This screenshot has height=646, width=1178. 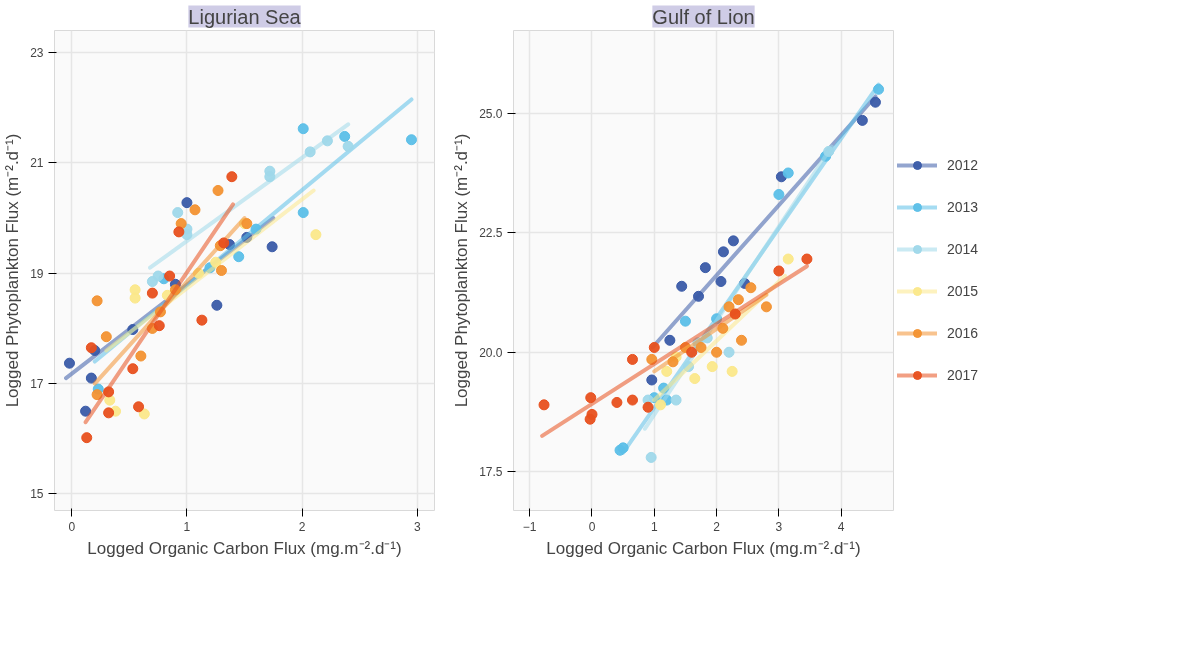 What do you see at coordinates (37, 53) in the screenshot?
I see `y-tick-label: 23` at bounding box center [37, 53].